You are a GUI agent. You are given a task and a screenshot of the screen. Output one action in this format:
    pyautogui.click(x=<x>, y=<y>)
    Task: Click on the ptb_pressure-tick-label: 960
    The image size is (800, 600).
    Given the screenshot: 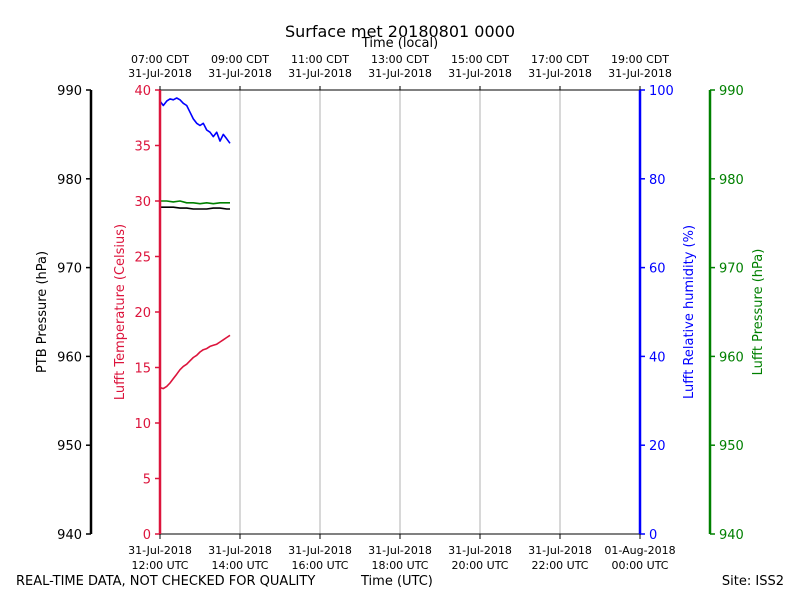 What is the action you would take?
    pyautogui.click(x=69, y=357)
    